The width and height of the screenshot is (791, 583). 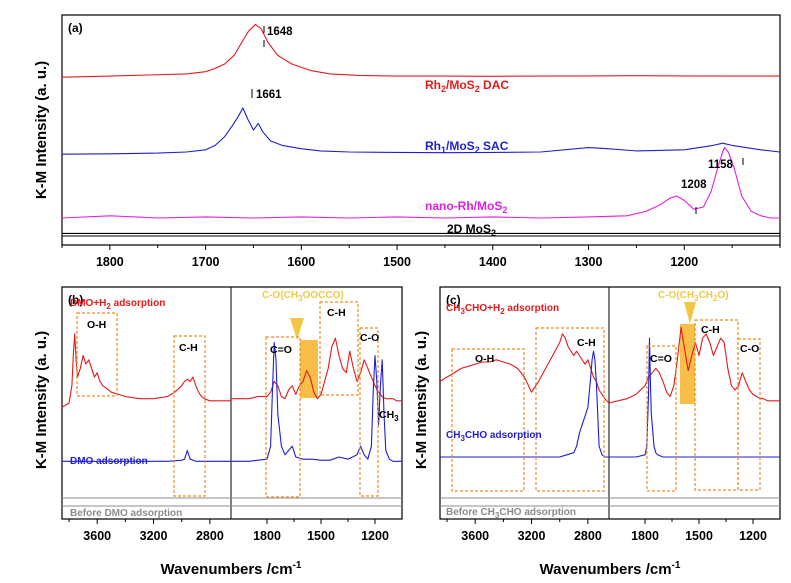 I want to click on series-label-rh1-sac: Rh1/MoS2 SAC, so click(x=467, y=147).